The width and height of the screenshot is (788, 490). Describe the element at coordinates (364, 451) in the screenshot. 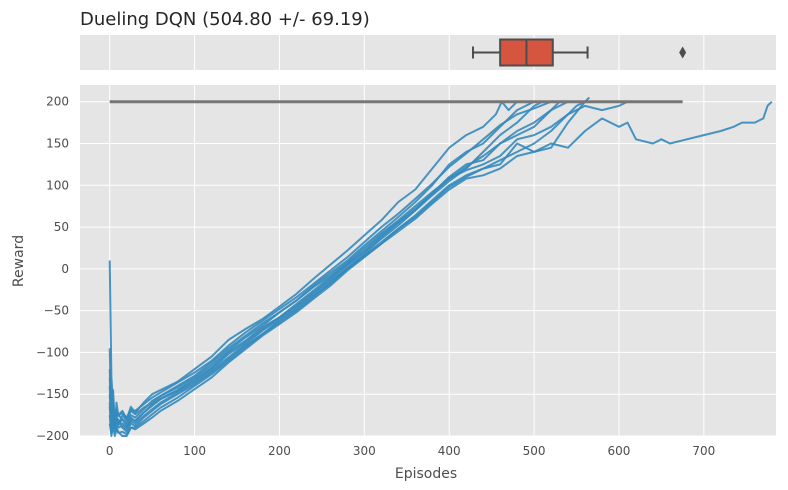

I see `x-tick-label: 300` at that location.